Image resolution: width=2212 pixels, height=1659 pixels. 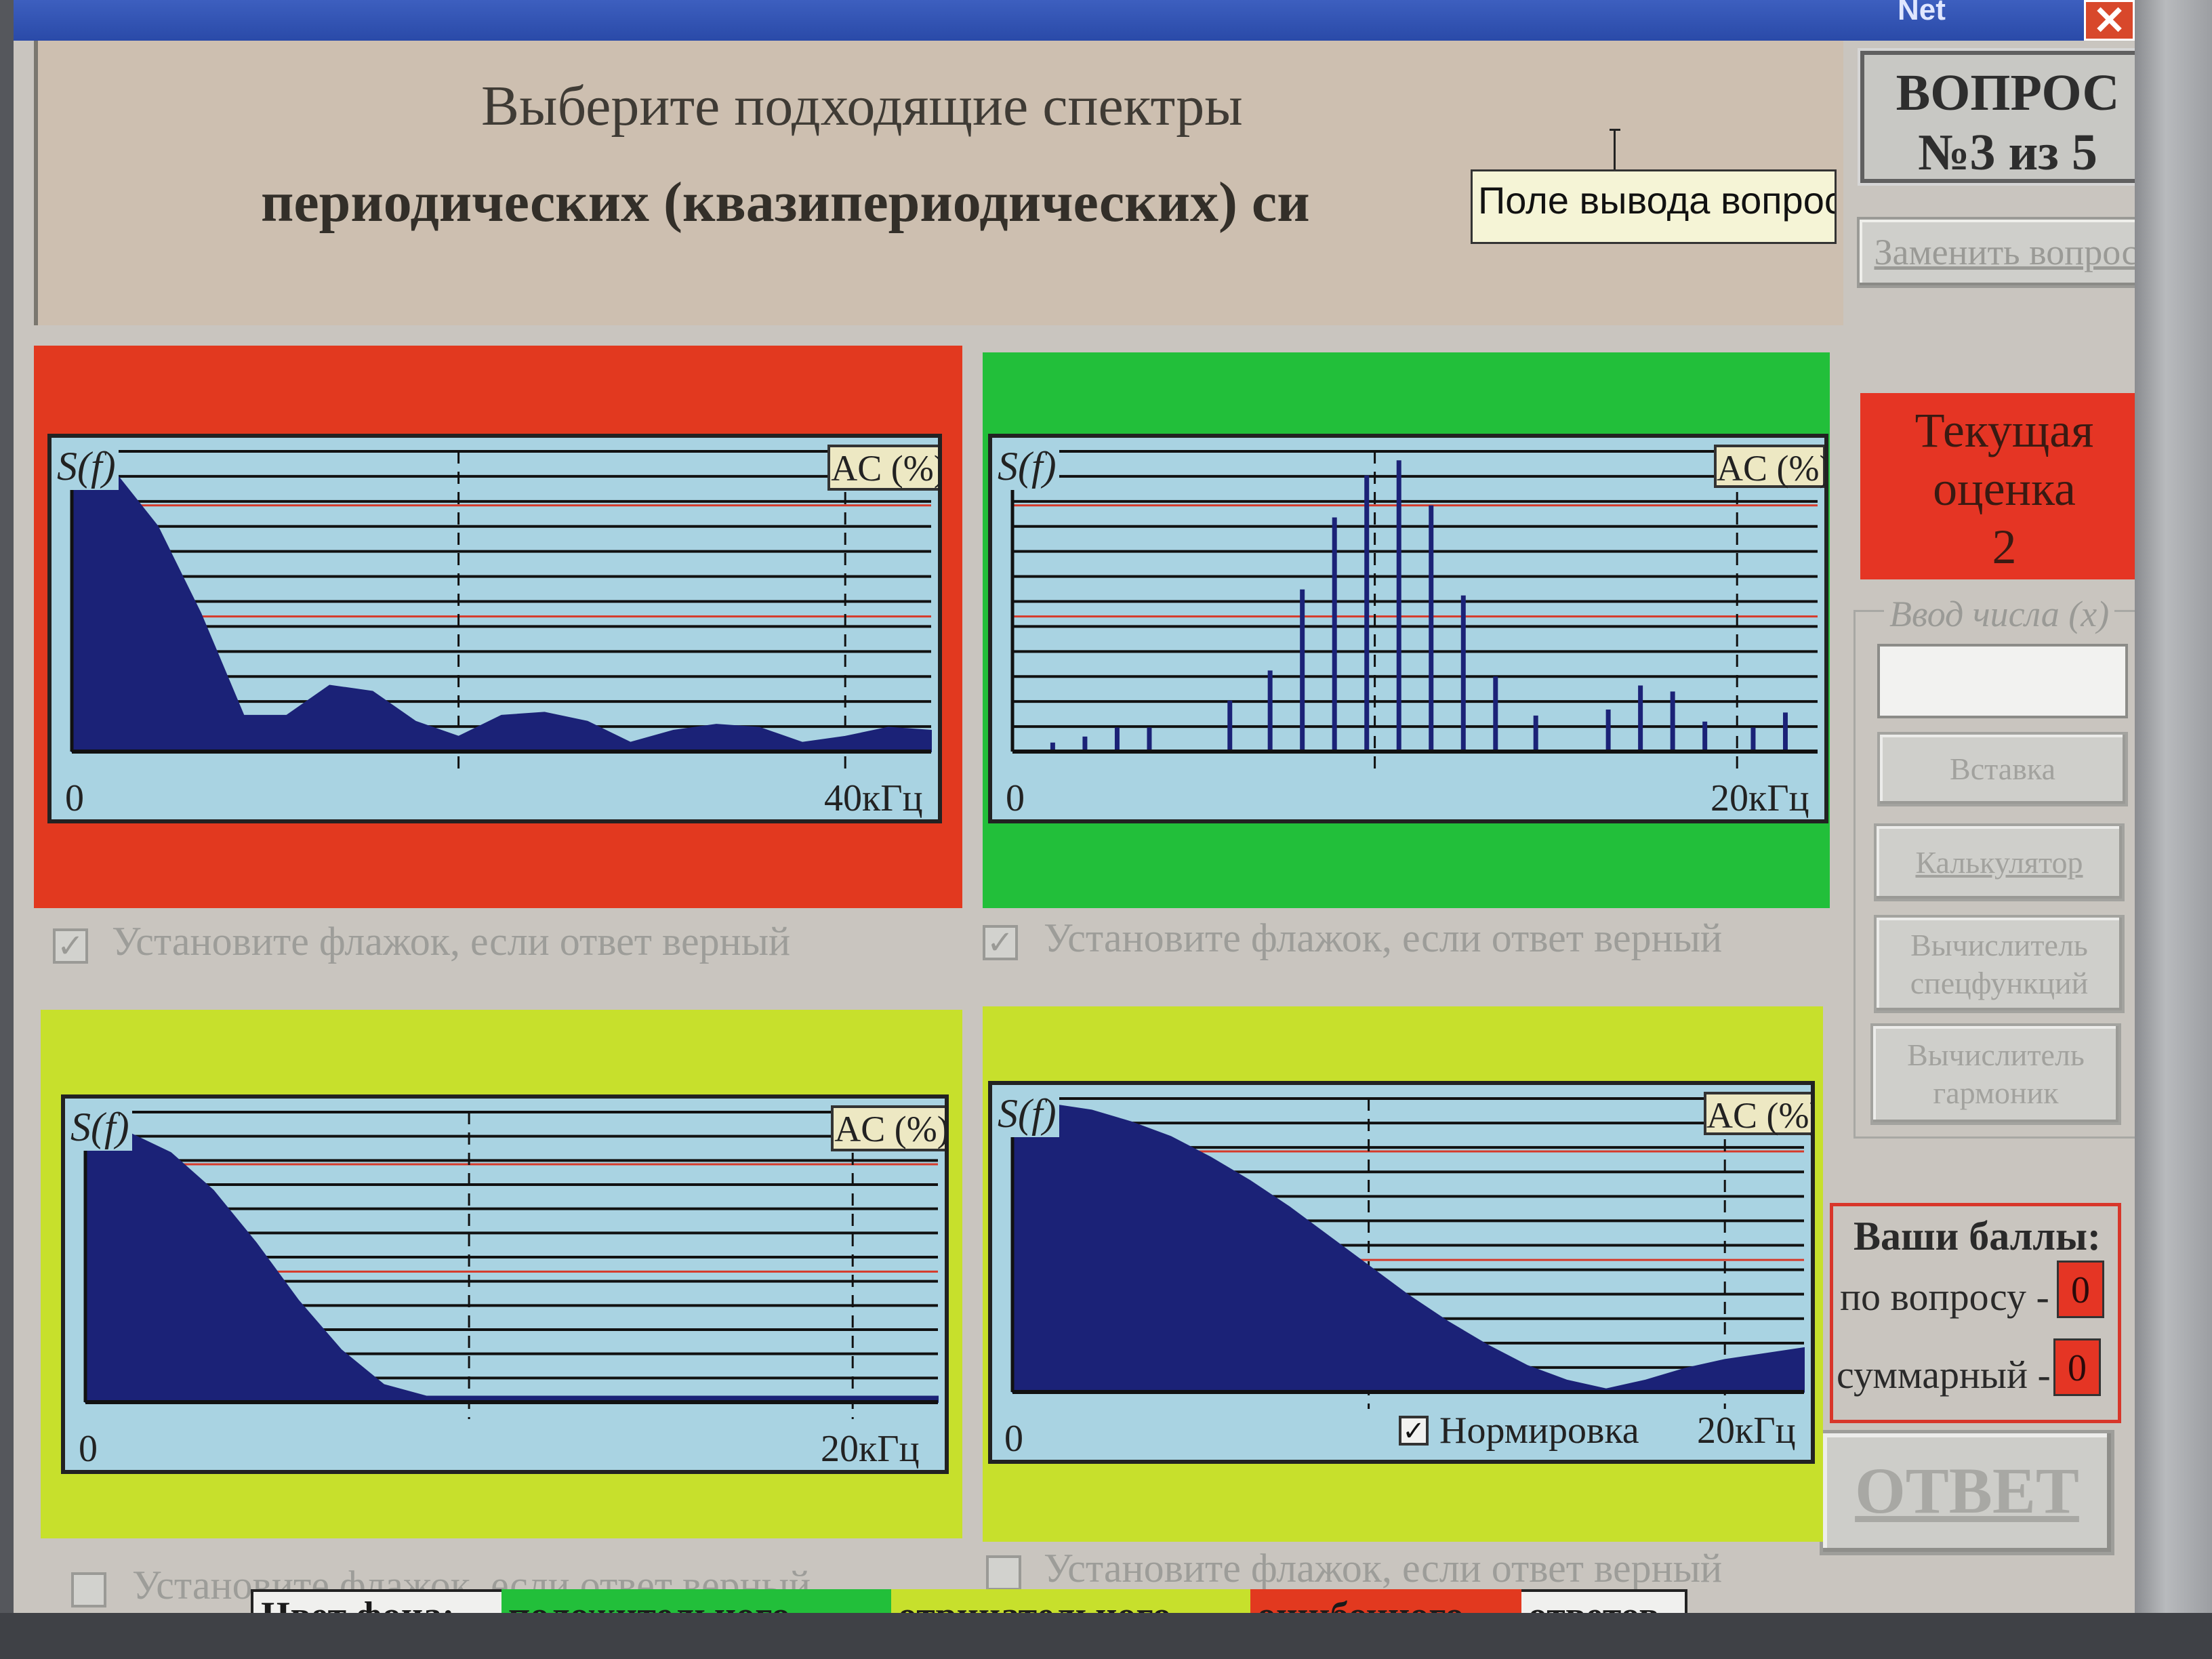 I want to click on window-title: Net, so click(x=1922, y=13).